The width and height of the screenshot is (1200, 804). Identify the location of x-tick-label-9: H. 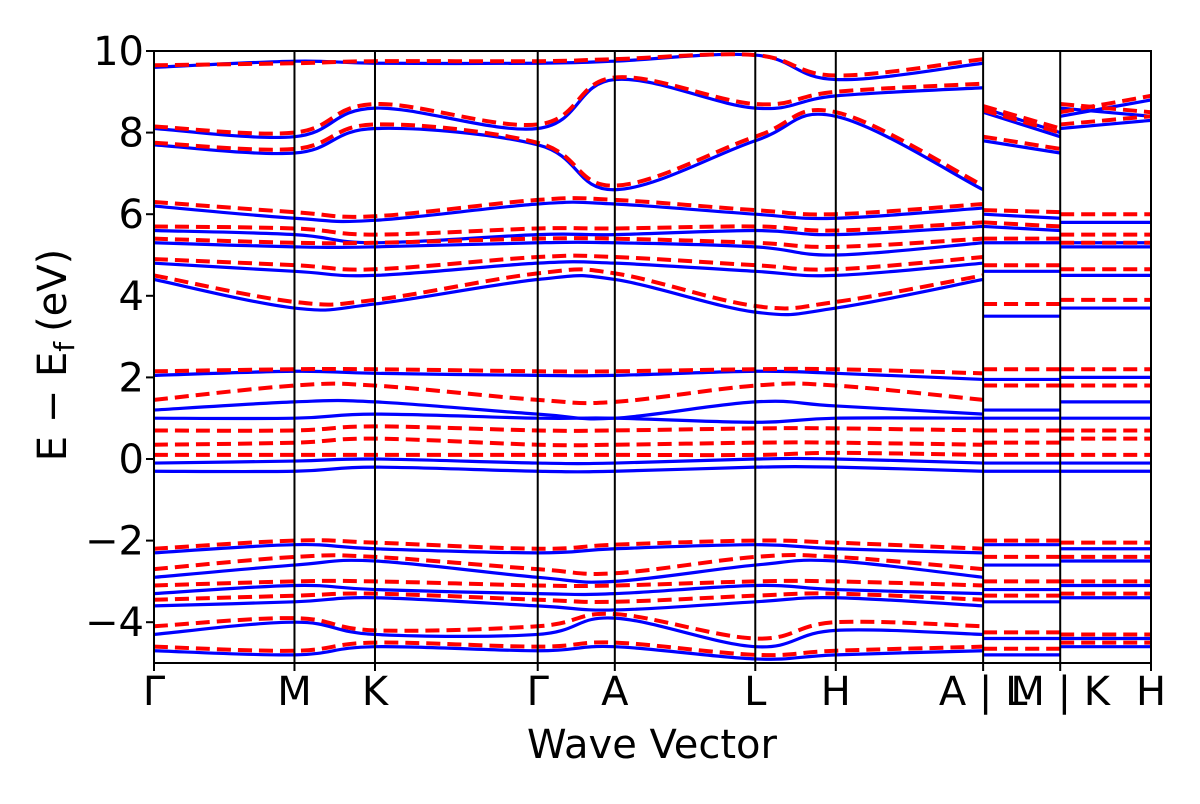
(1151, 692).